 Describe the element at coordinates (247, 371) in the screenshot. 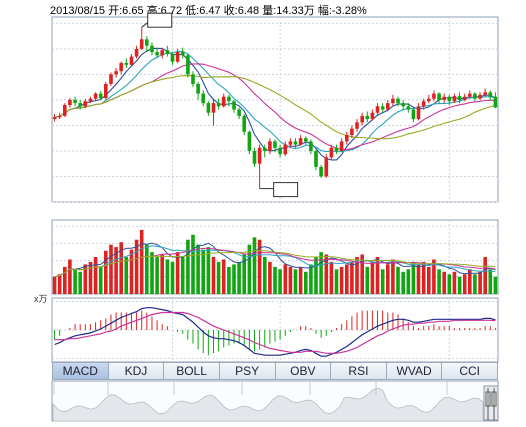

I see `tab-psy: PSY` at that location.